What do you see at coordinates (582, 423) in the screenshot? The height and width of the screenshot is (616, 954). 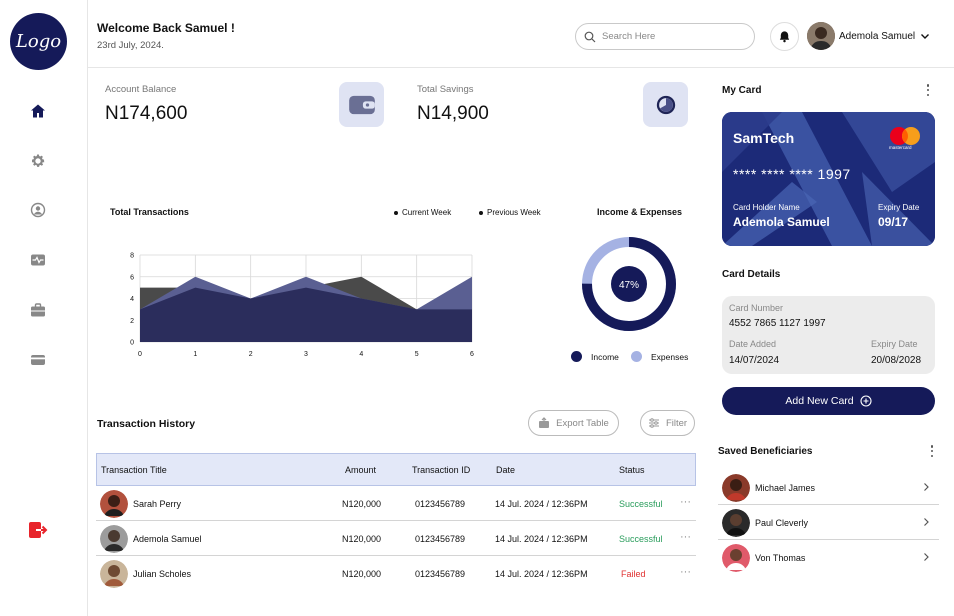 I see `export-label: Export Table` at bounding box center [582, 423].